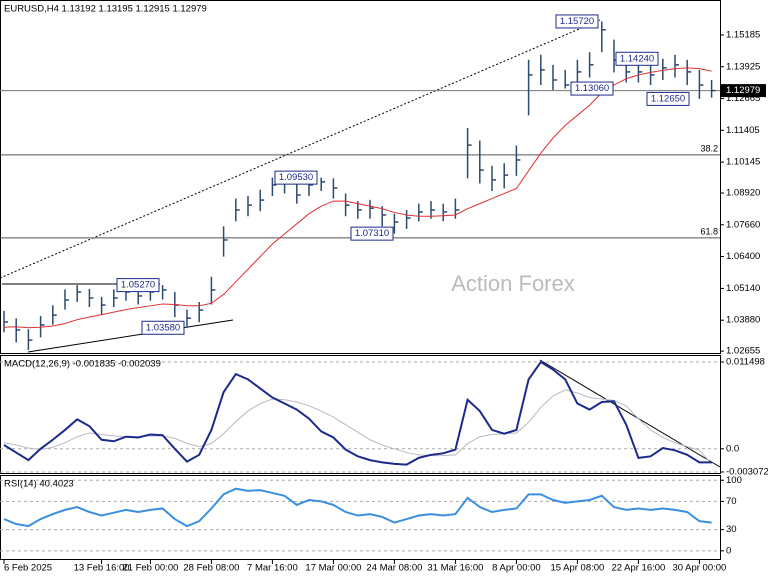 The width and height of the screenshot is (768, 581). I want to click on y-tick-label: 30, so click(731, 529).